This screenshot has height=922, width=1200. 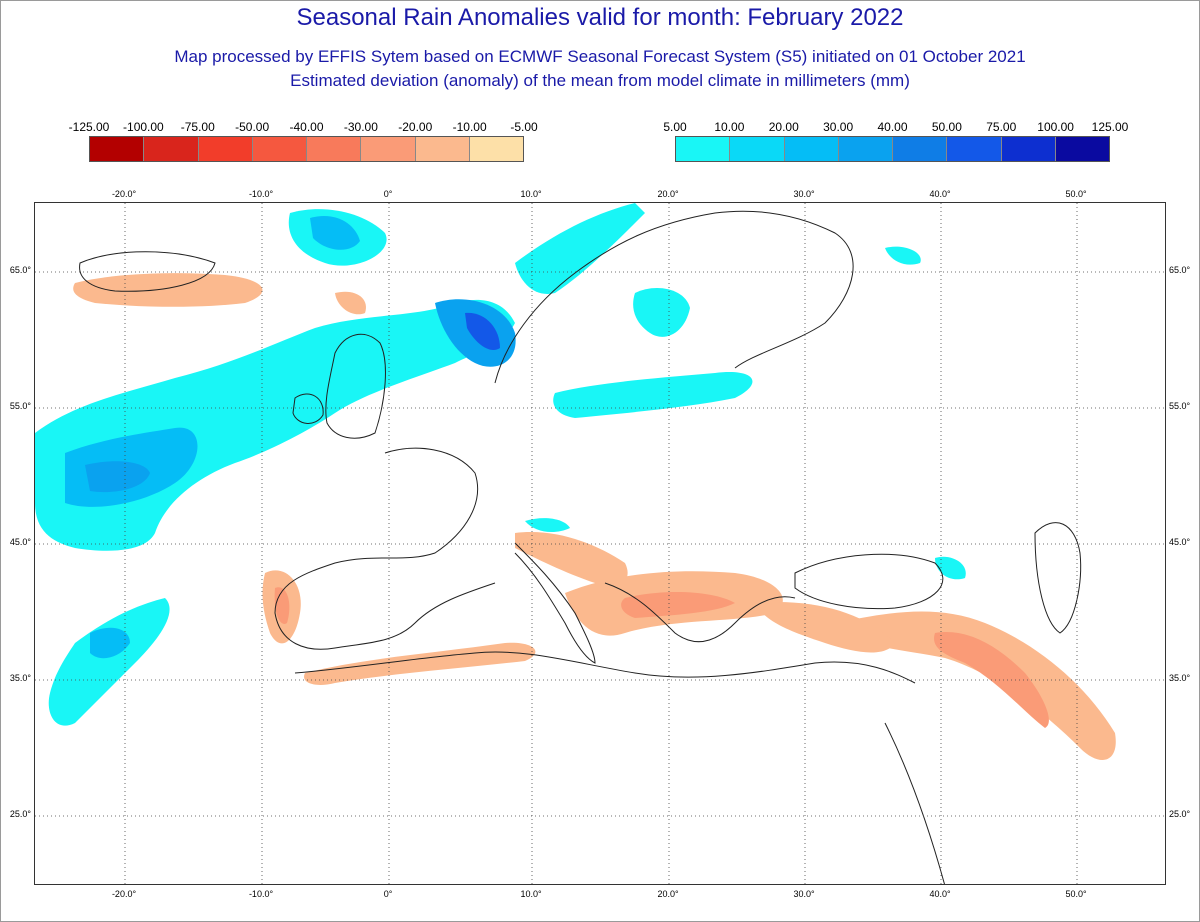 I want to click on axis-tick-label: 0°, so click(x=388, y=894).